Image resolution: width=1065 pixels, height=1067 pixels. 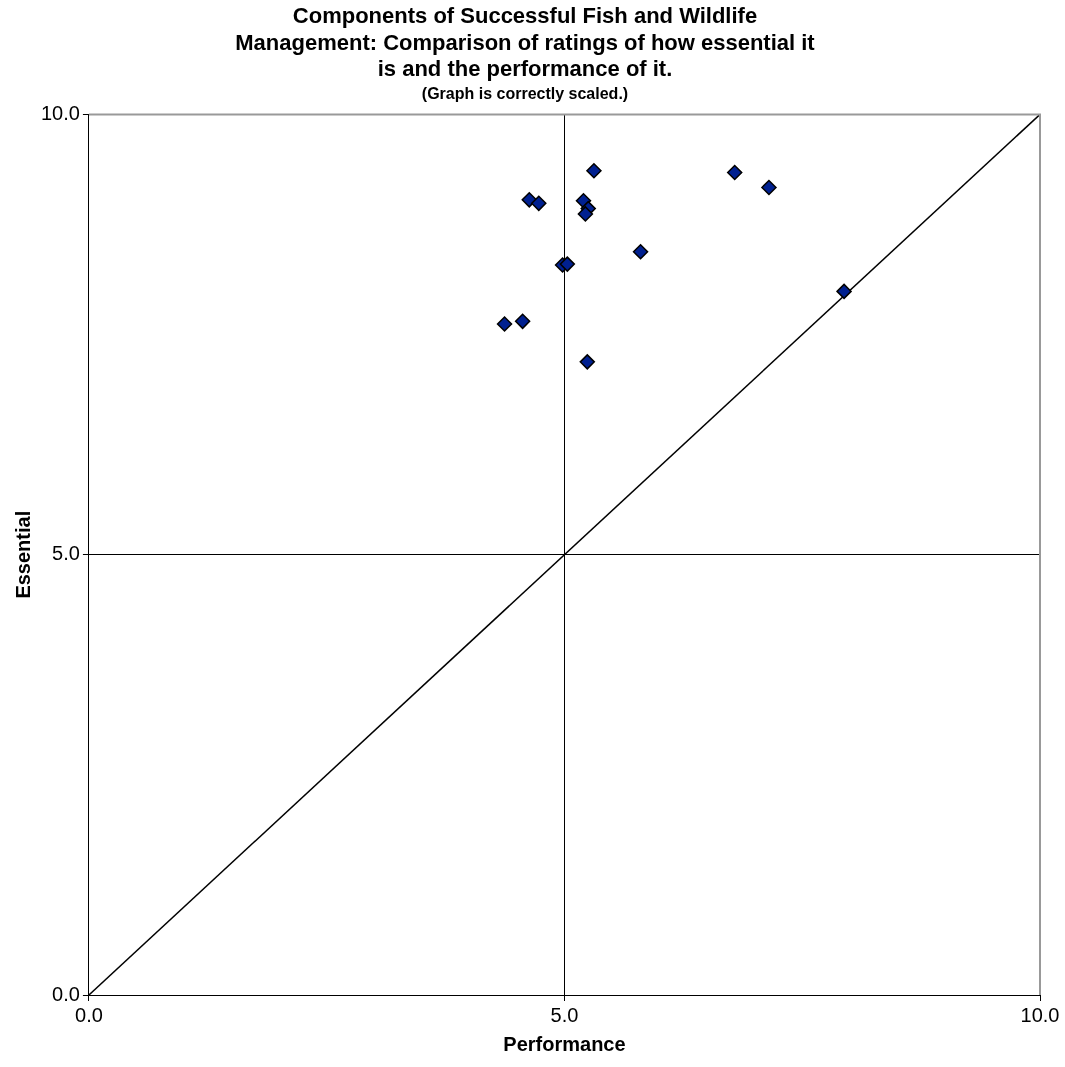 I want to click on x-tick-label: 10.0, so click(x=1040, y=1014).